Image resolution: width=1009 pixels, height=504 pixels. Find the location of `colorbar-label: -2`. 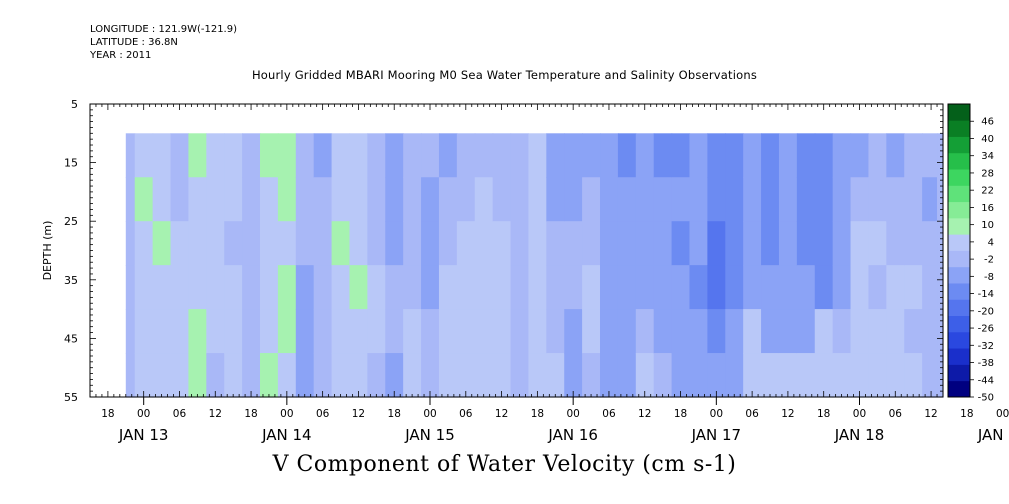

colorbar-label: -2 is located at coordinates (989, 260).